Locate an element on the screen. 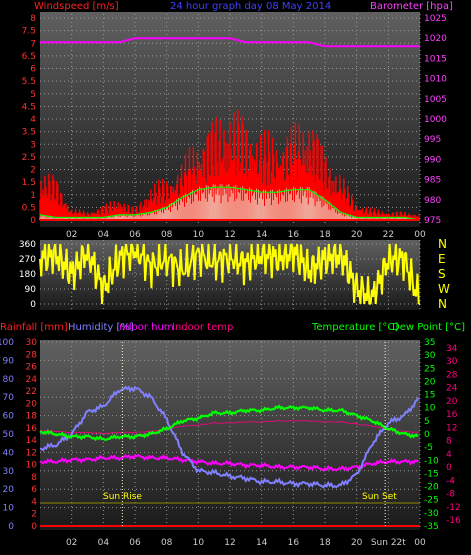 The height and width of the screenshot is (555, 471). indoor-temp-tick-label: 20 is located at coordinates (452, 402).